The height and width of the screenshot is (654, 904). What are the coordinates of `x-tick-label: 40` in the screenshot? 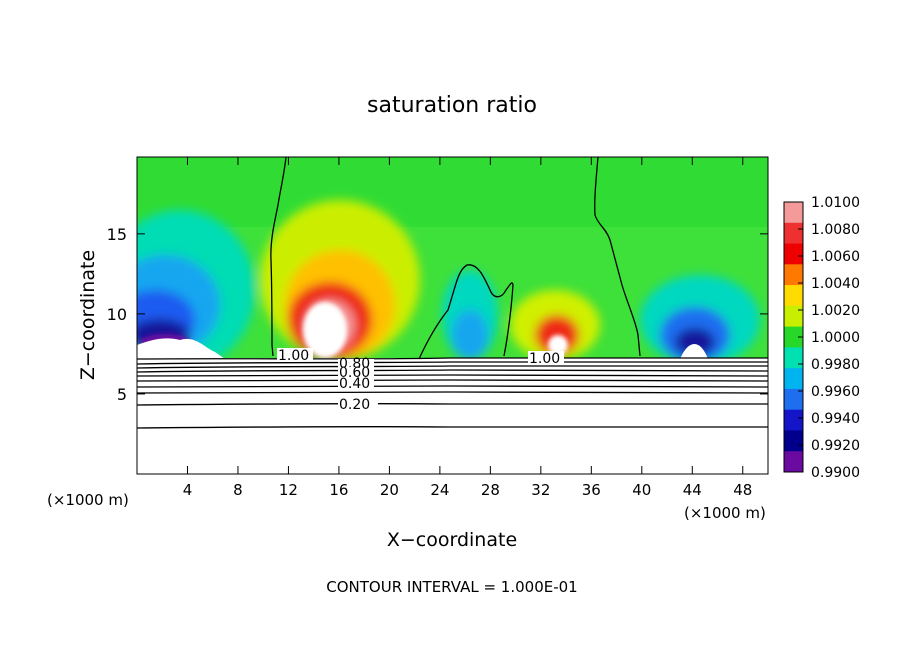 It's located at (641, 490).